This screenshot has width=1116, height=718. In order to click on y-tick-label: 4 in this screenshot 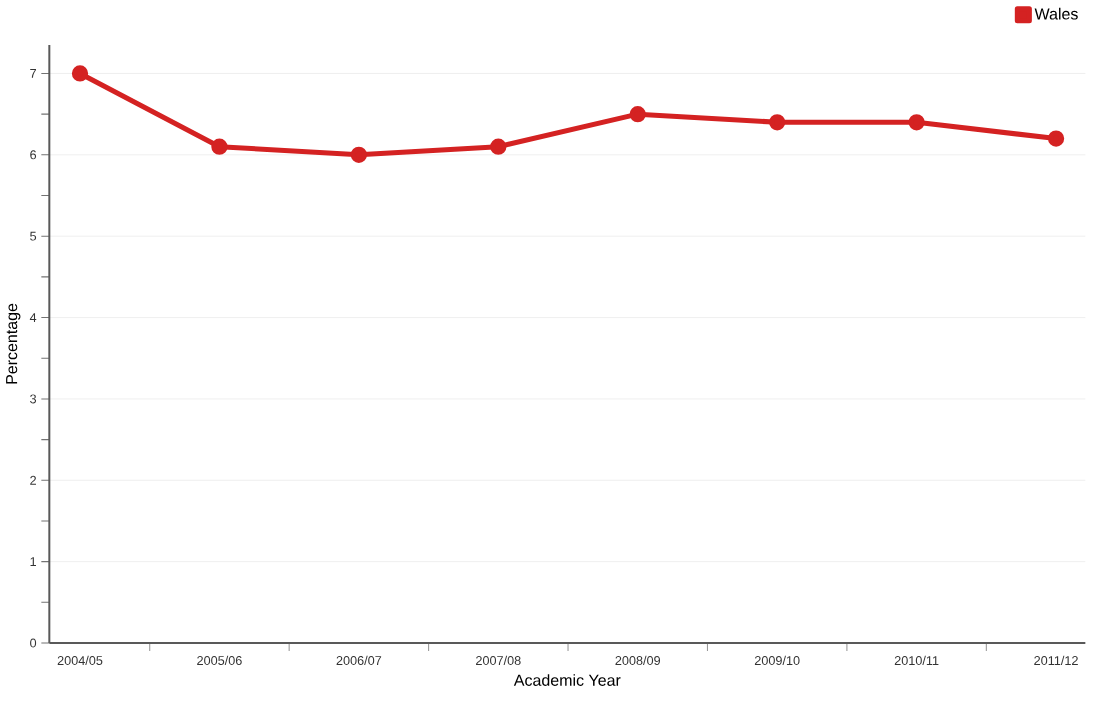, I will do `click(33, 317)`.